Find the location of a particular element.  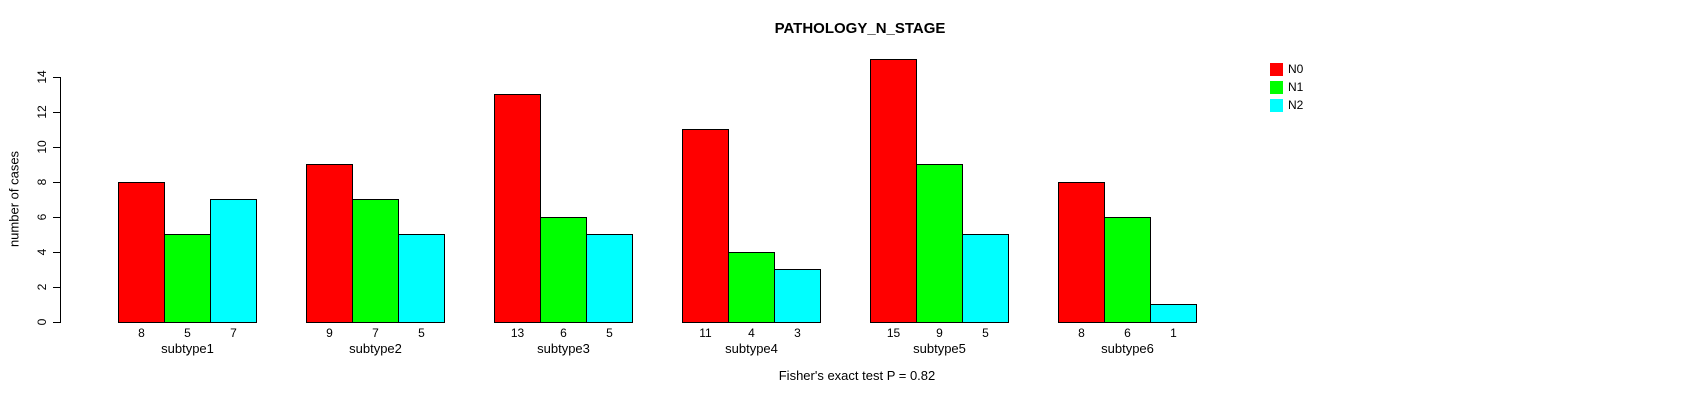

y-axis-line is located at coordinates (60, 200).